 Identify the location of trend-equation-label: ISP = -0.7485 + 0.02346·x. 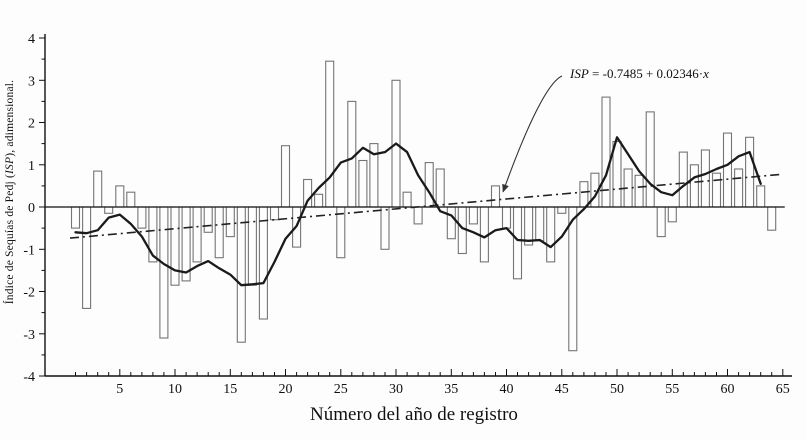
(639, 73).